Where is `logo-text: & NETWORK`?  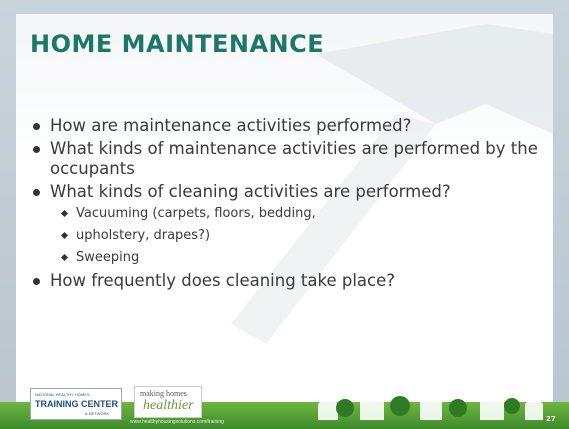
logo-text: & NETWORK is located at coordinates (97, 413).